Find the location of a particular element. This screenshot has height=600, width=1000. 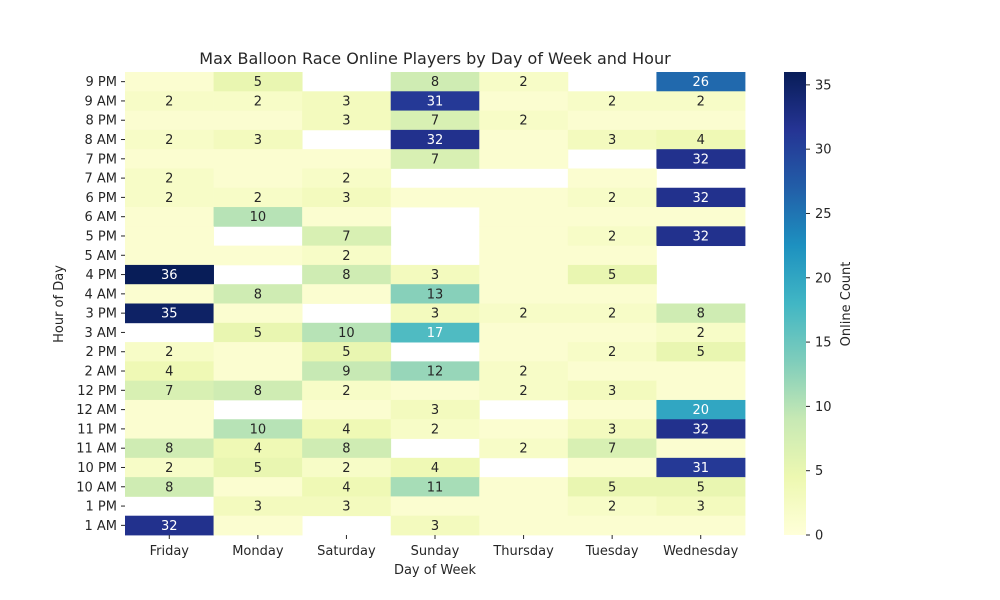

colorbar-tick-label: 15 is located at coordinates (823, 343).